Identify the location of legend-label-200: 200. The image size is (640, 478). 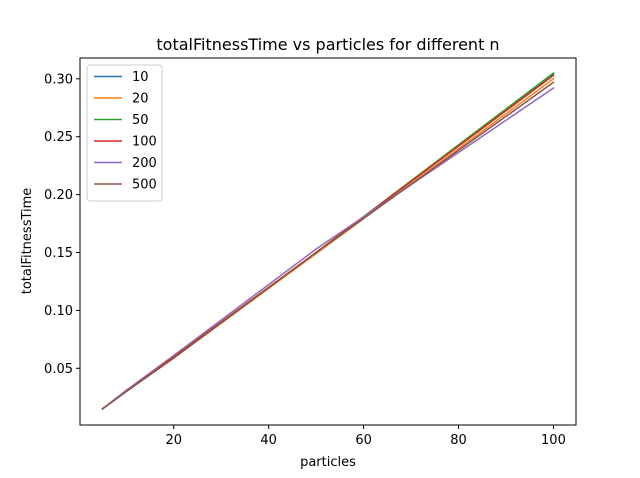
(144, 163).